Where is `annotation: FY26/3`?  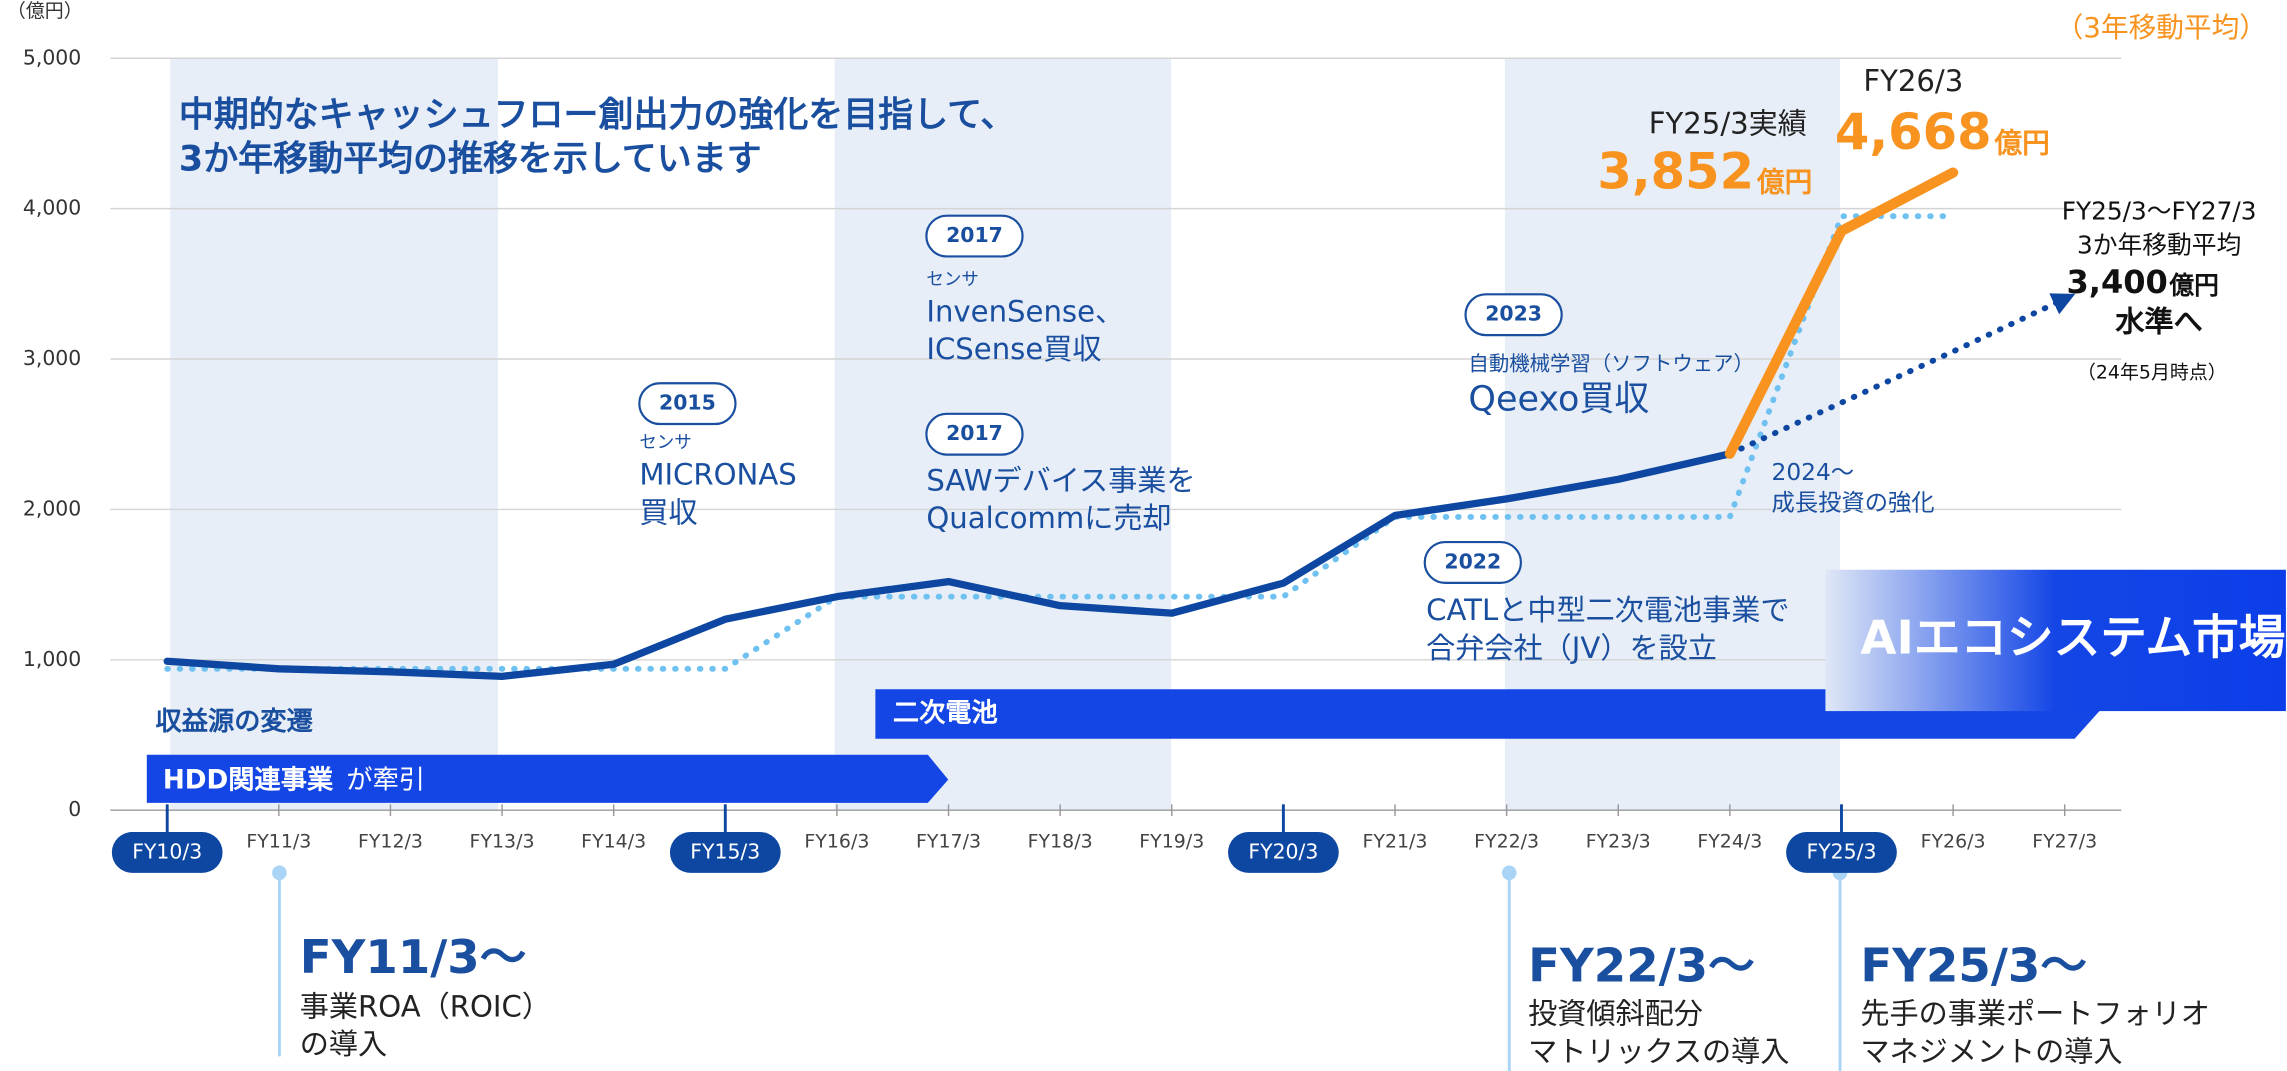
annotation: FY26/3 is located at coordinates (1913, 81).